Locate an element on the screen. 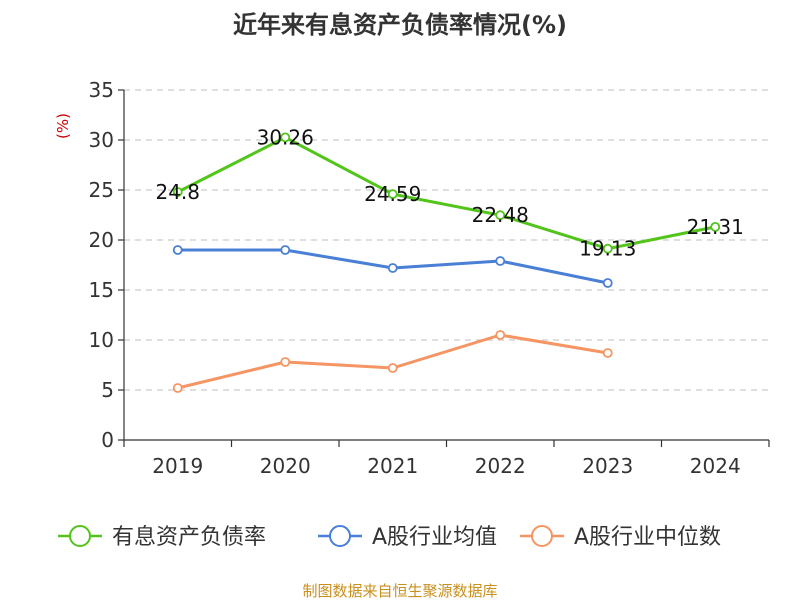 The width and height of the screenshot is (800, 600). x-tick-label: 2023 is located at coordinates (607, 466).